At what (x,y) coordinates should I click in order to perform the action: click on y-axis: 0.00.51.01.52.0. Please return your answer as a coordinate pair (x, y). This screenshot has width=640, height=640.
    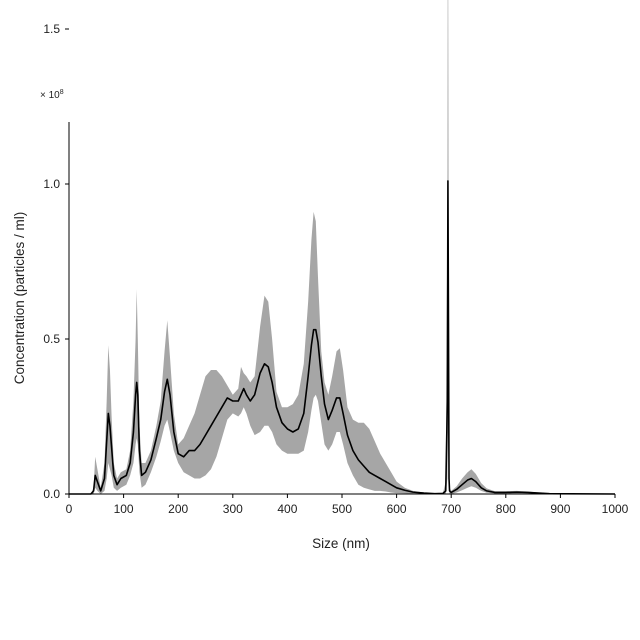
    Looking at the image, I should click on (56, 261).